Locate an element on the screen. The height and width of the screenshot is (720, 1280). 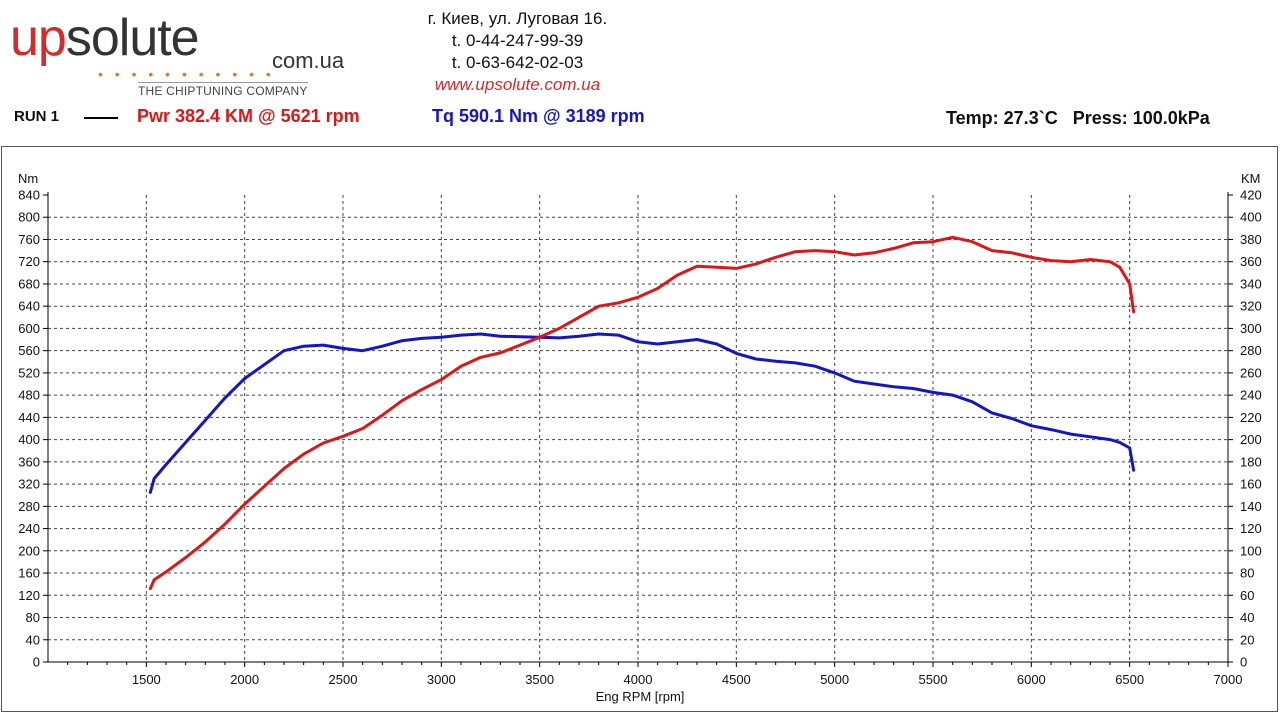
y-left-tick-label-440: 440 is located at coordinates (29, 417).